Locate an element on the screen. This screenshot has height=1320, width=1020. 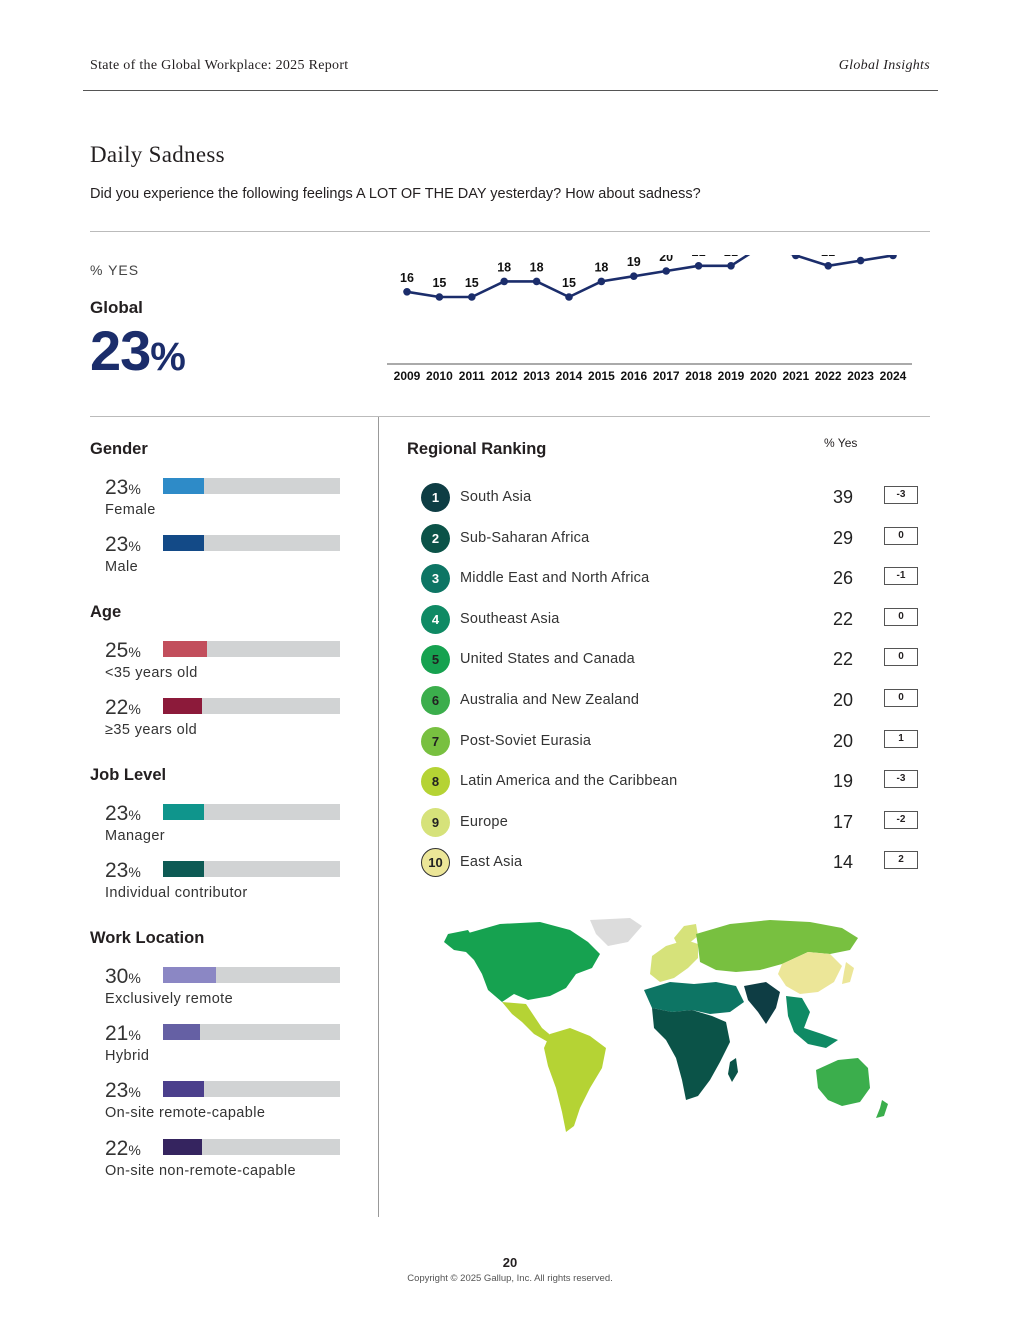
rank-change-badge: -2 is located at coordinates (901, 819).